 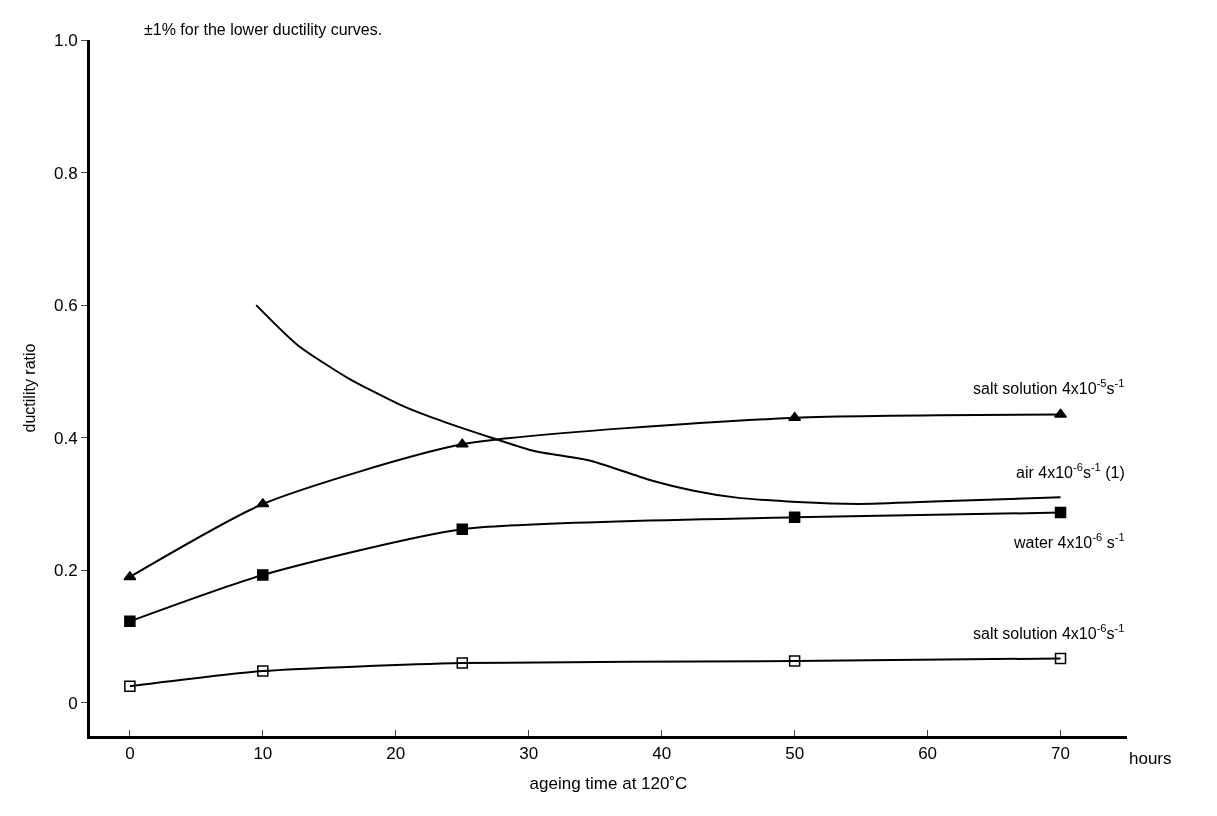 I want to click on x-tick-label: 10, so click(x=263, y=754).